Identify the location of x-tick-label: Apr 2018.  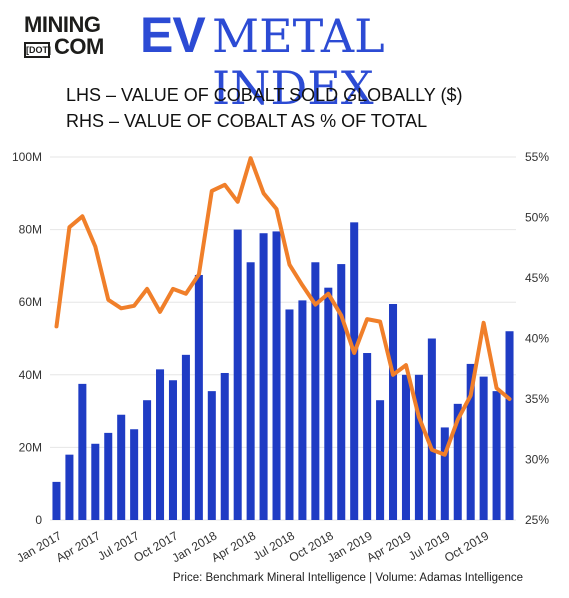
(233, 546).